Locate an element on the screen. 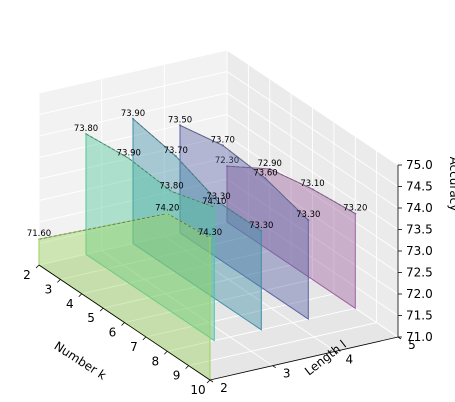  z-tick-label: 73.0 is located at coordinates (419, 251).